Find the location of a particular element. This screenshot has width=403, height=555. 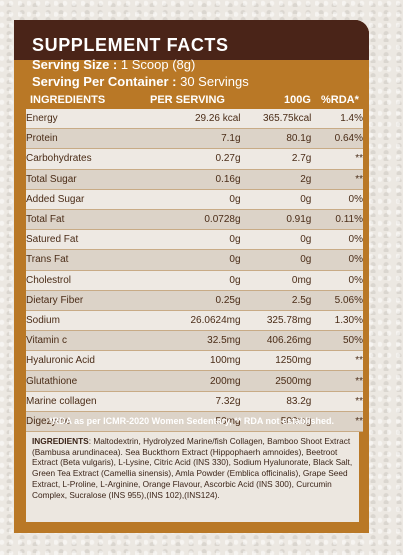

table-row: Sodium 26.0624mg 325.78mg 1.30% is located at coordinates (194, 320).